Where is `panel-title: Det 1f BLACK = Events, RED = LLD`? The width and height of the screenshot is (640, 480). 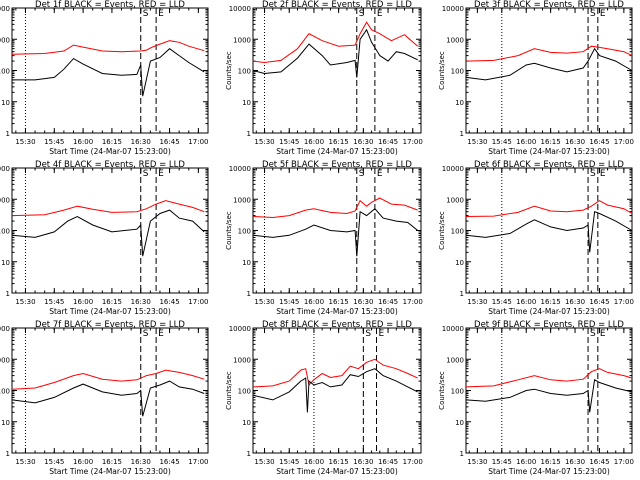 panel-title: Det 1f BLACK = Events, RED = LLD is located at coordinates (110, 5).